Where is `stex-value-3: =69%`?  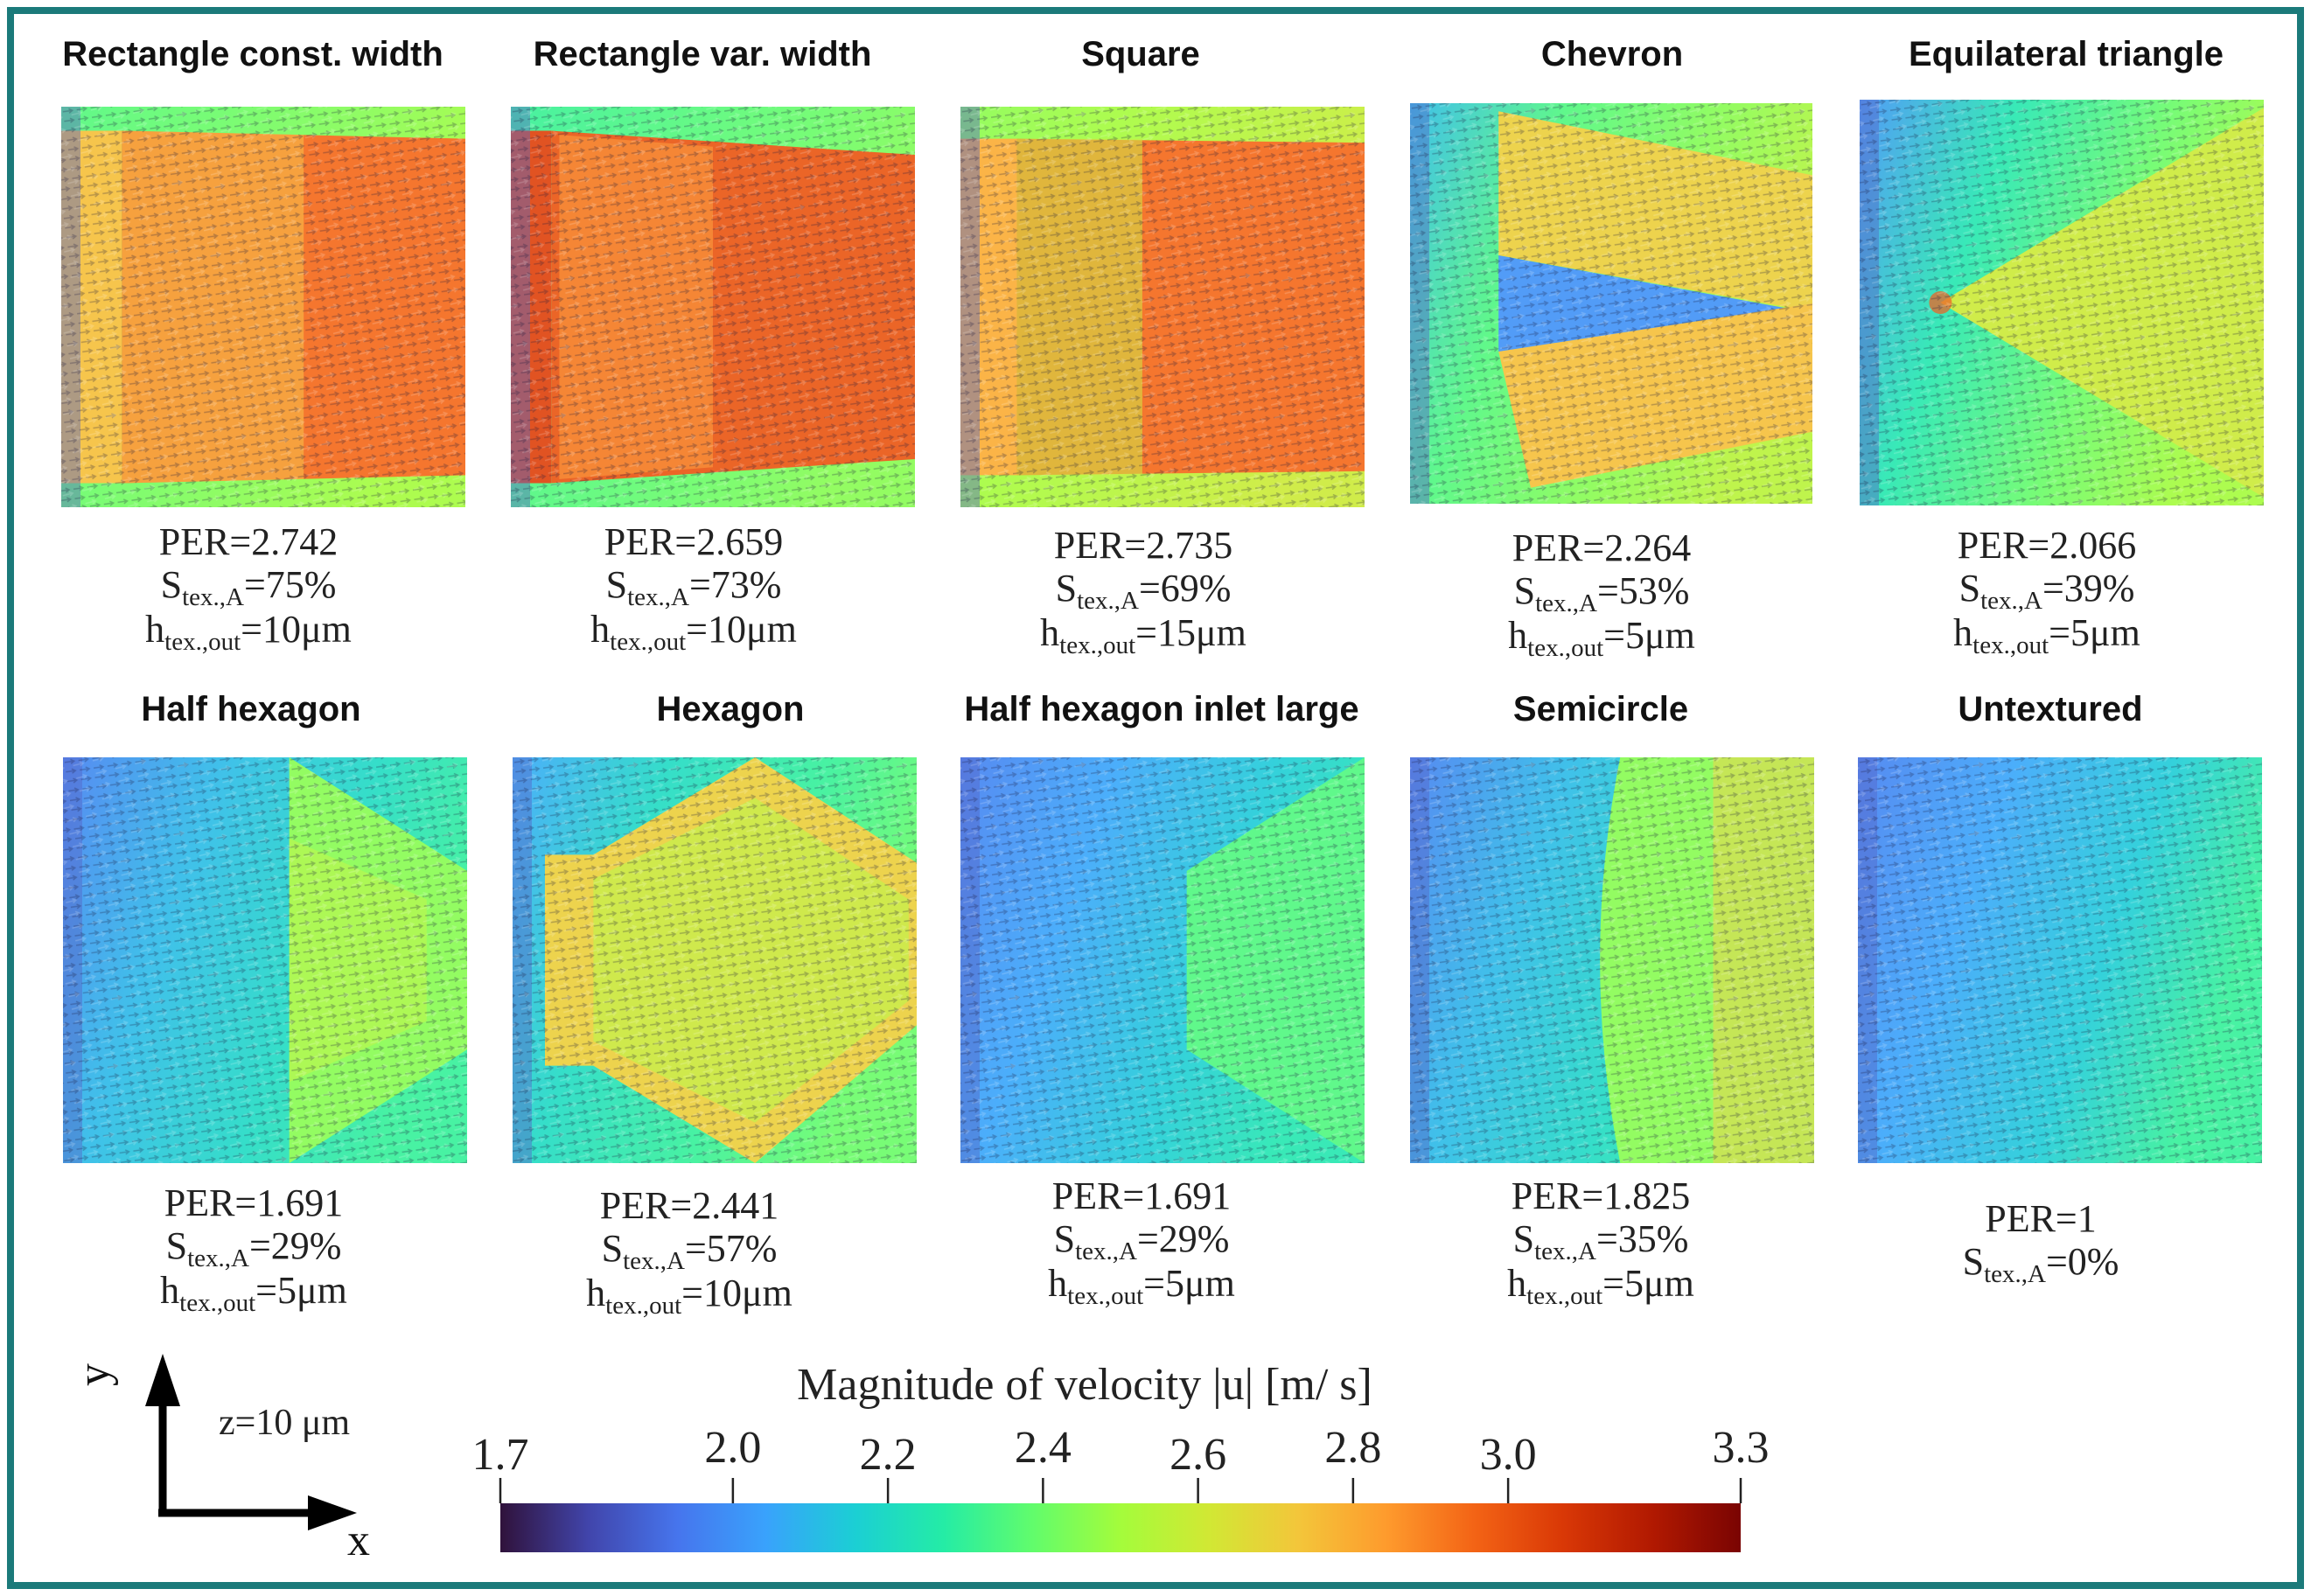
stex-value-3: =69% is located at coordinates (1185, 588).